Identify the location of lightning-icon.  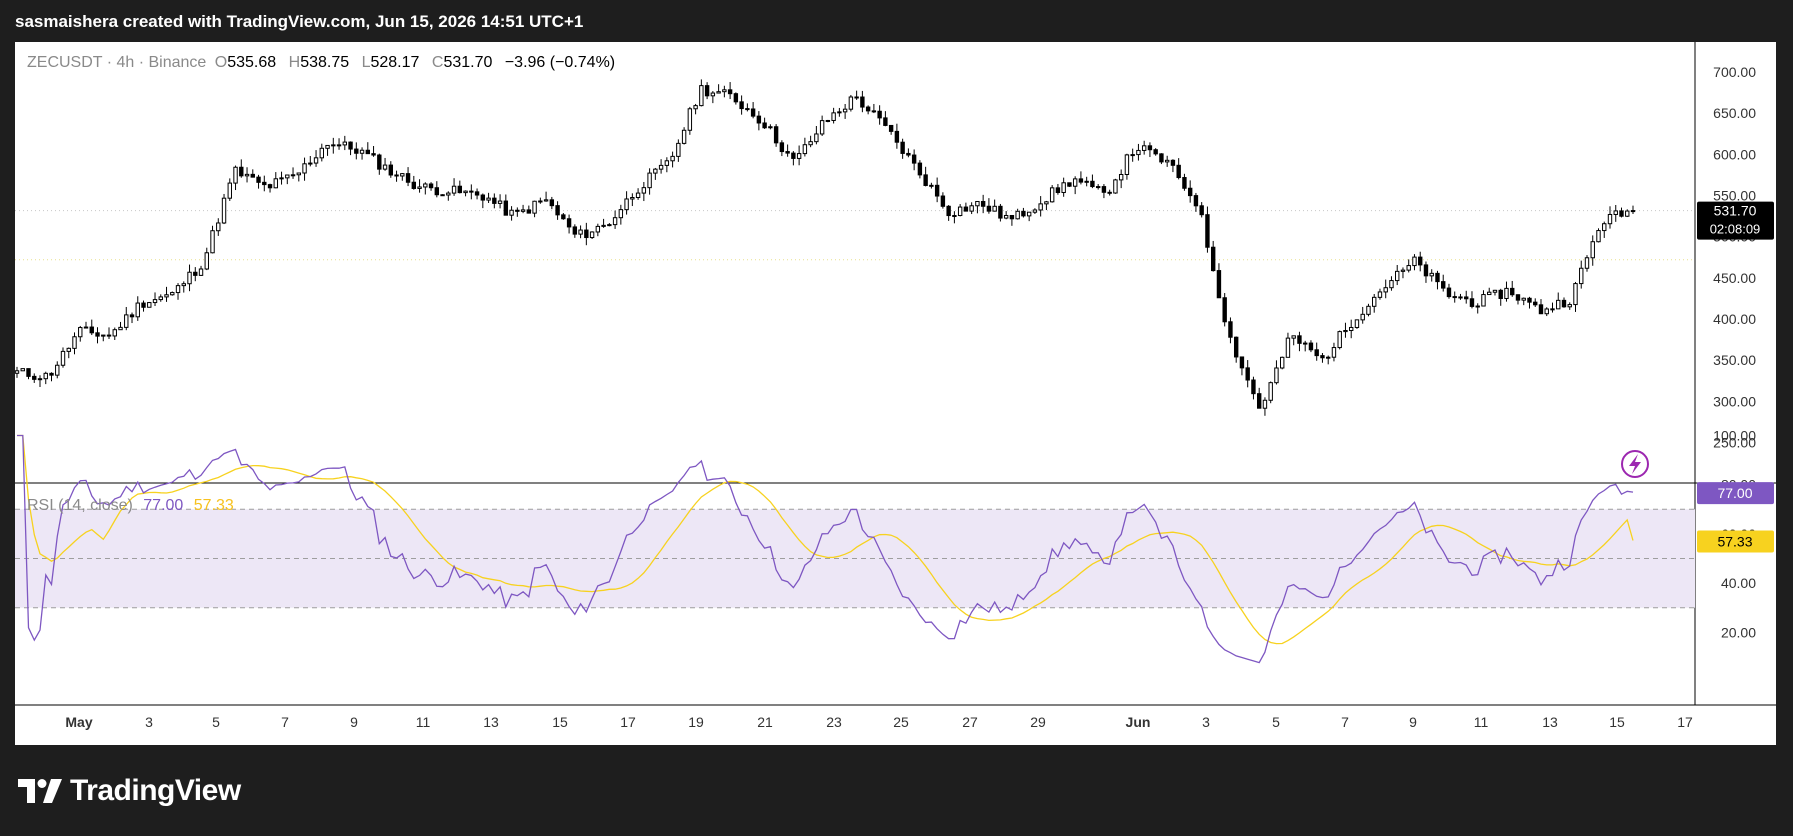
(1635, 464).